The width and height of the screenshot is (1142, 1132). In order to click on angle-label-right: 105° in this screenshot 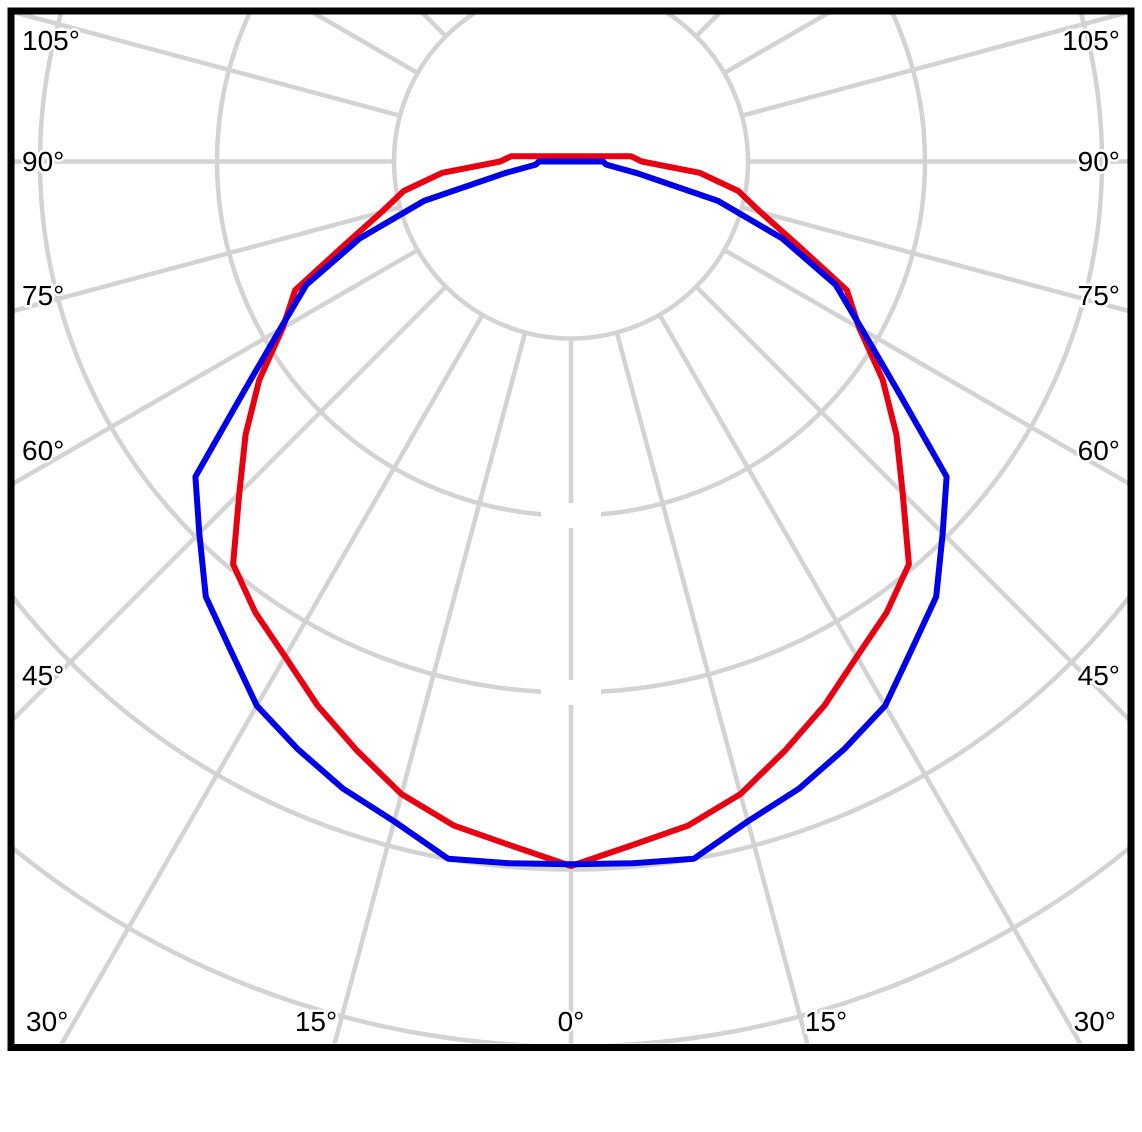, I will do `click(1091, 40)`.